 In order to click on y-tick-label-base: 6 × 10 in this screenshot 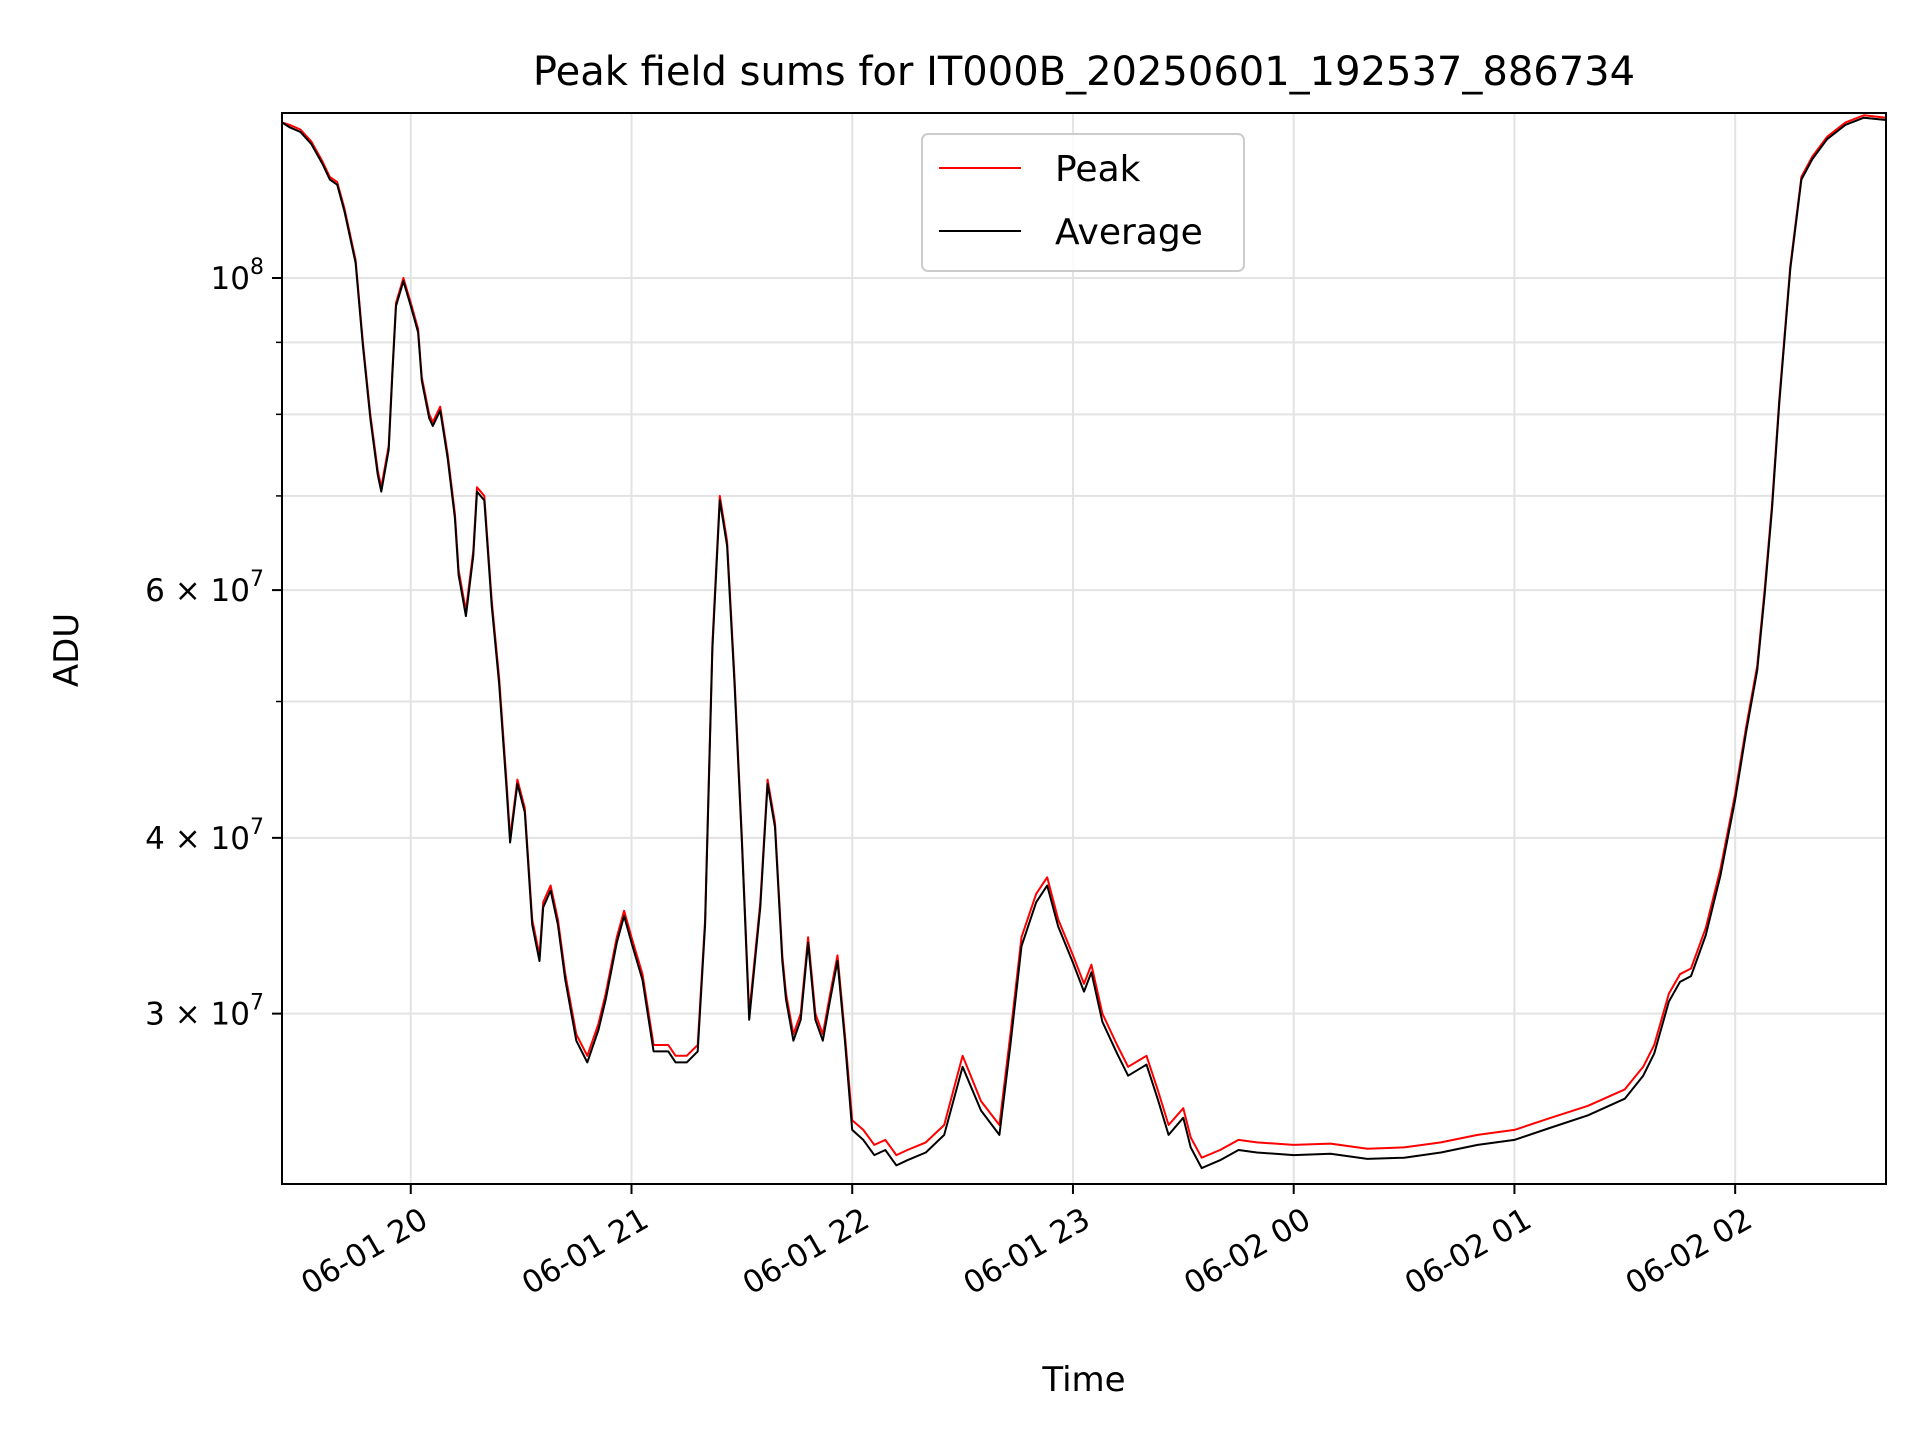, I will do `click(197, 591)`.